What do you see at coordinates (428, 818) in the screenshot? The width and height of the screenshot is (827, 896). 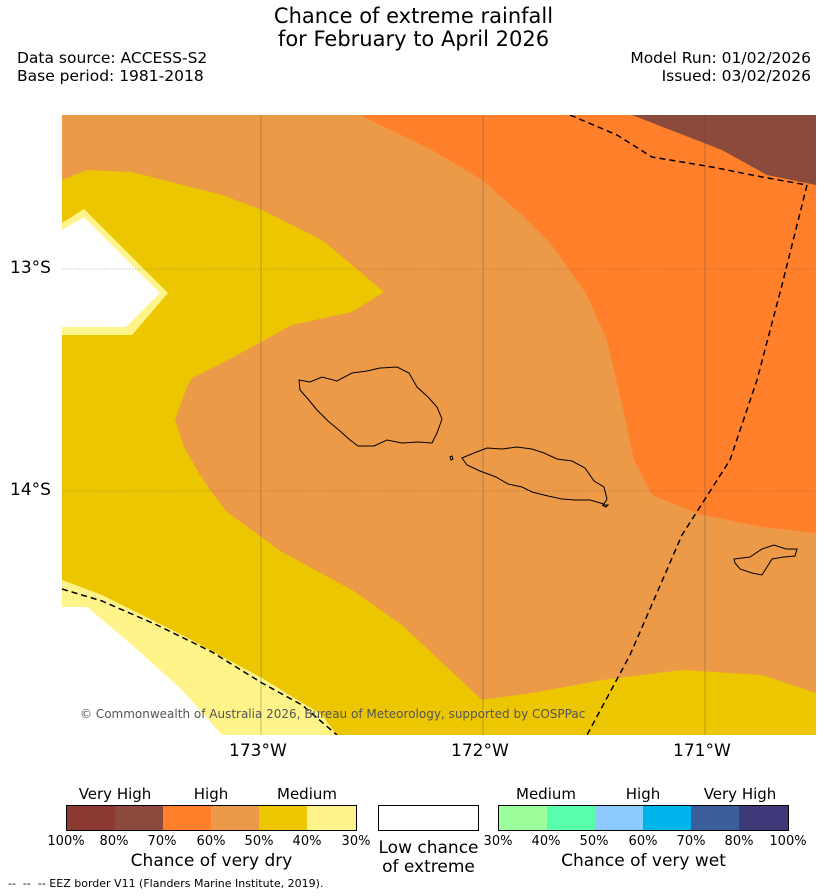 I see `legend-low-swatch` at bounding box center [428, 818].